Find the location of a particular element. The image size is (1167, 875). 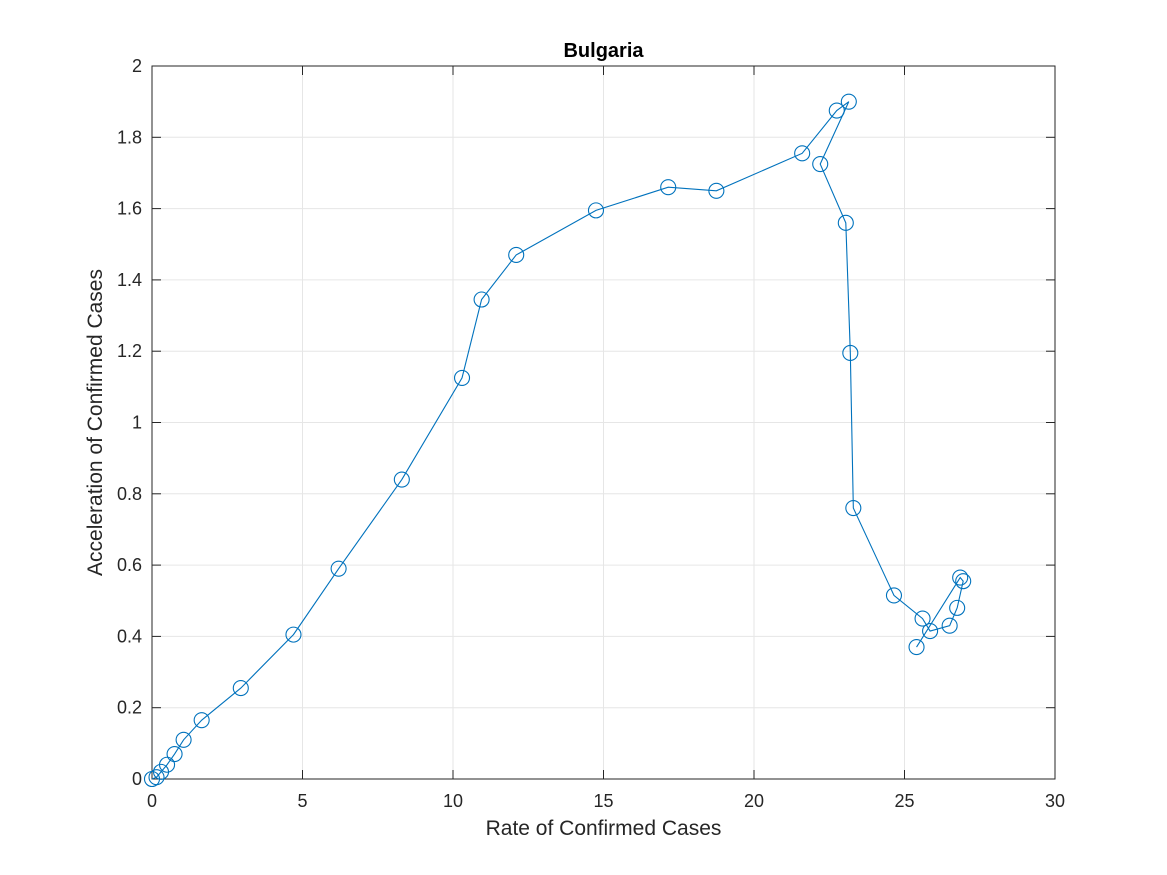

x-tick-label: 5 is located at coordinates (302, 801).